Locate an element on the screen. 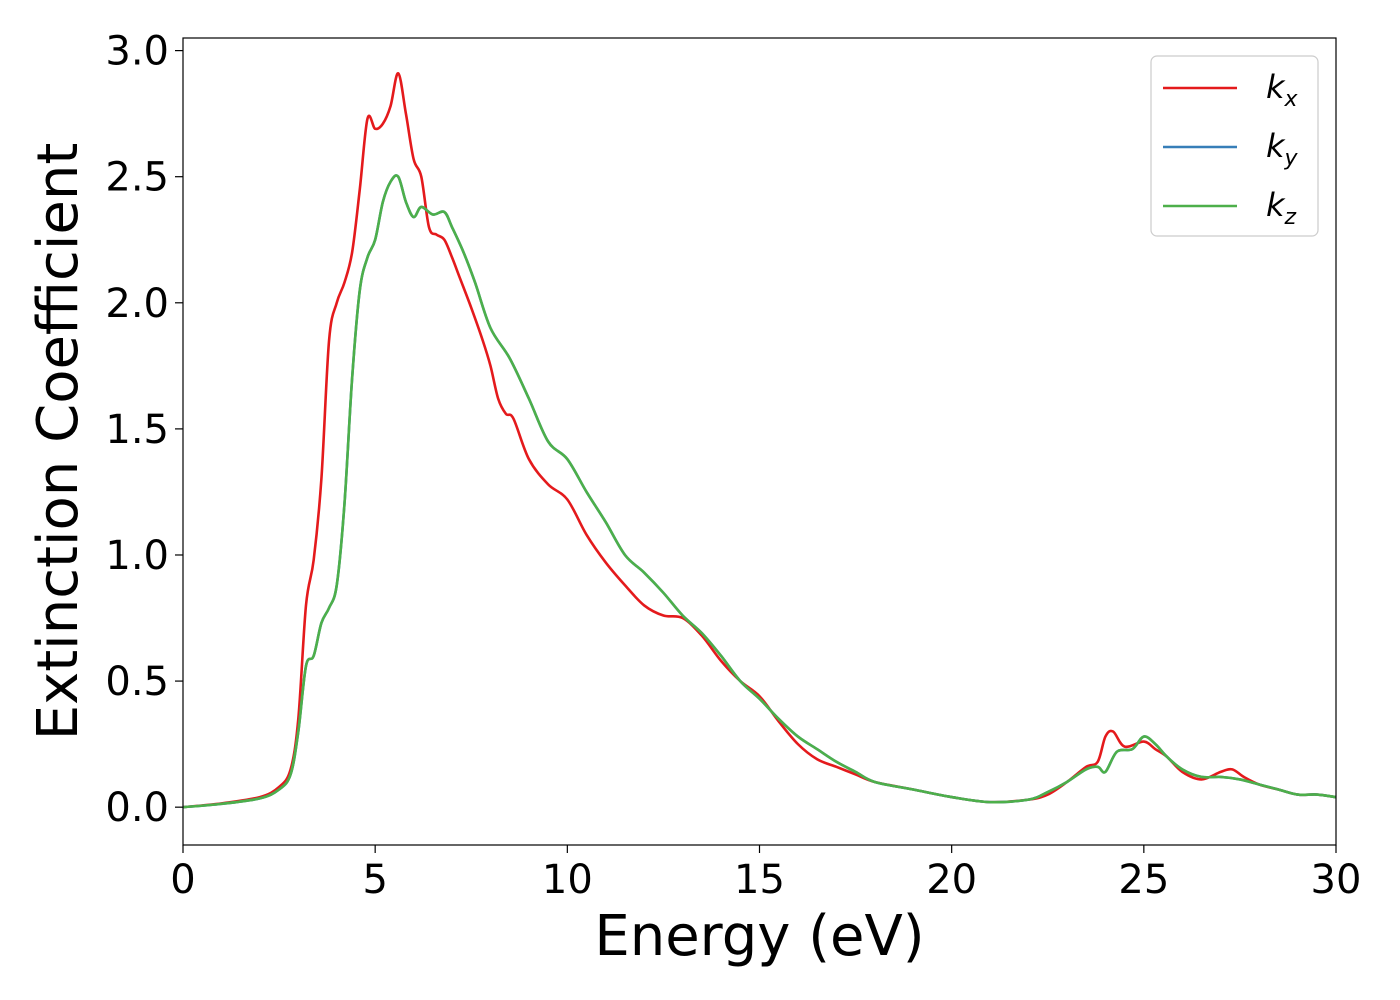 The height and width of the screenshot is (1000, 1400). x-axis-label: Energy (eV) is located at coordinates (759, 936).